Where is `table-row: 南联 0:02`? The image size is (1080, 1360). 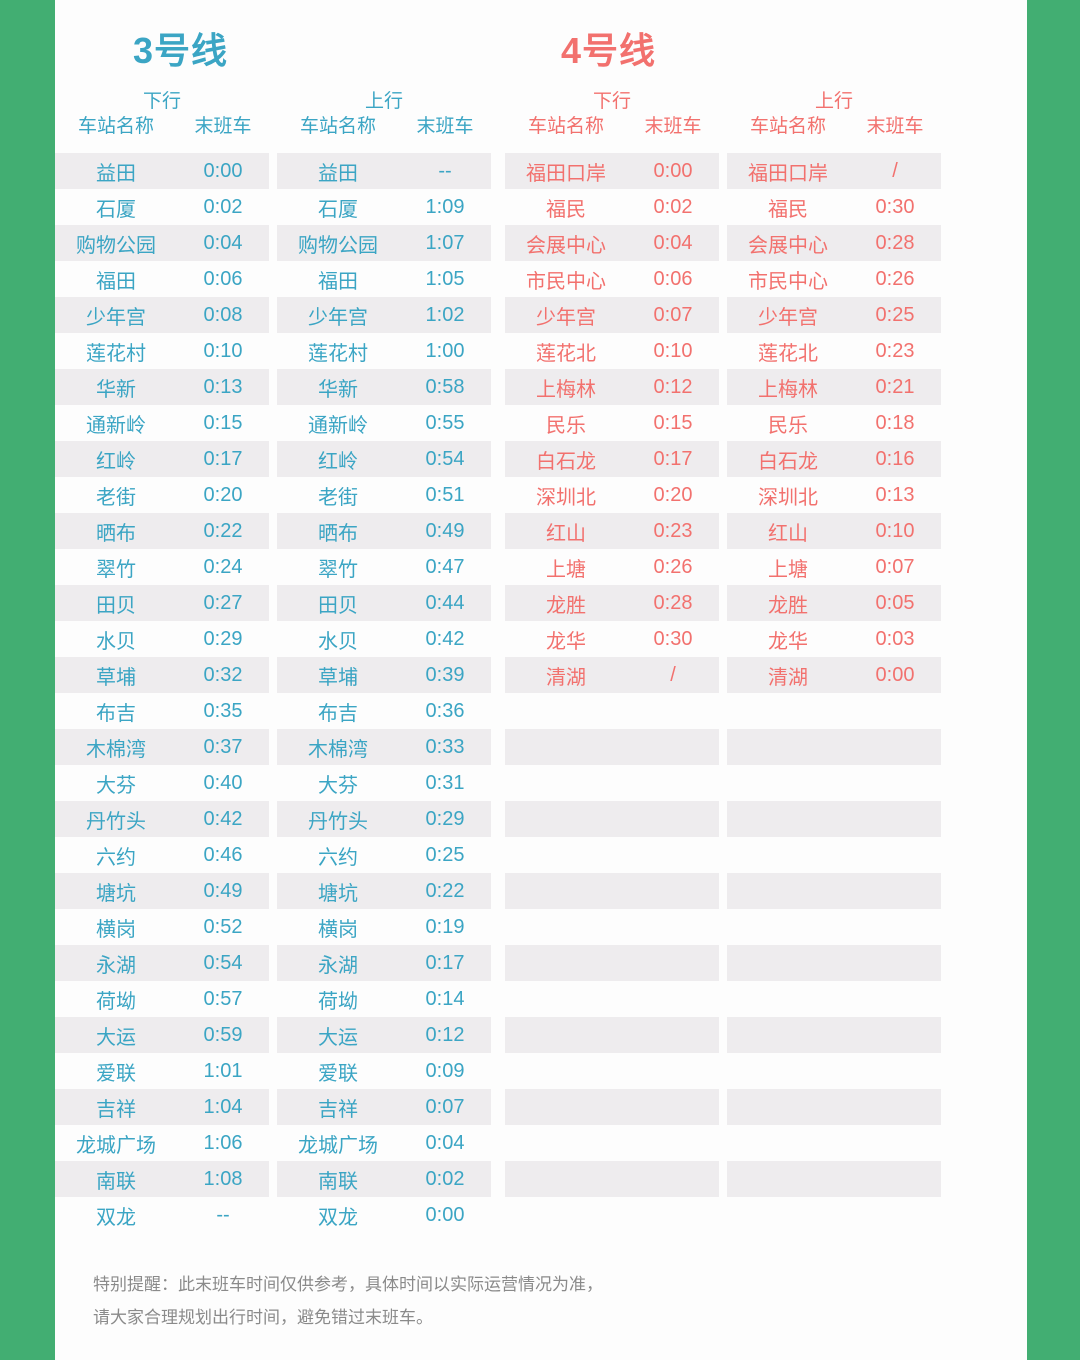 table-row: 南联 0:02 is located at coordinates (384, 1179).